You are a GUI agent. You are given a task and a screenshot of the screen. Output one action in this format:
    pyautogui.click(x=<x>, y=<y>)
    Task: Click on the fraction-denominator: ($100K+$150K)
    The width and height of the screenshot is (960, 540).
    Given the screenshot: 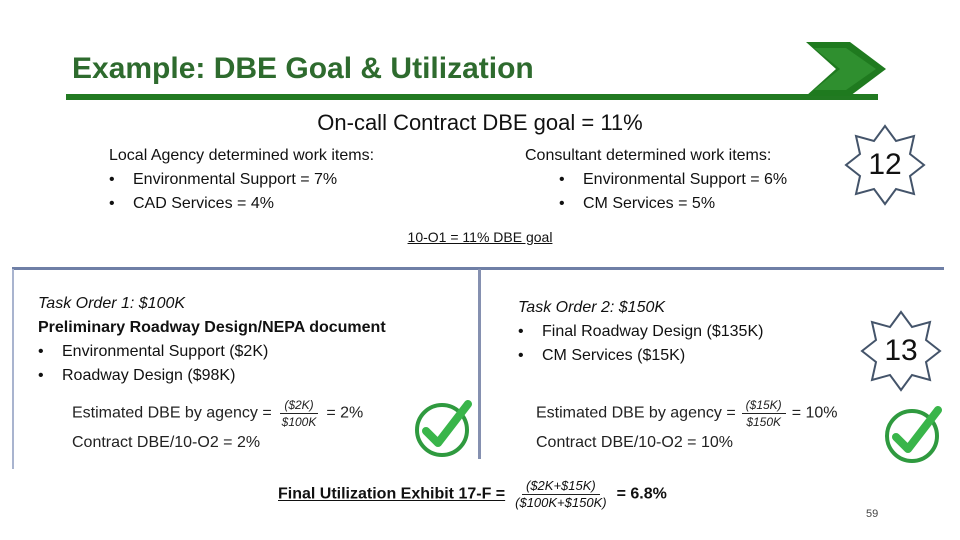 What is the action you would take?
    pyautogui.click(x=561, y=502)
    